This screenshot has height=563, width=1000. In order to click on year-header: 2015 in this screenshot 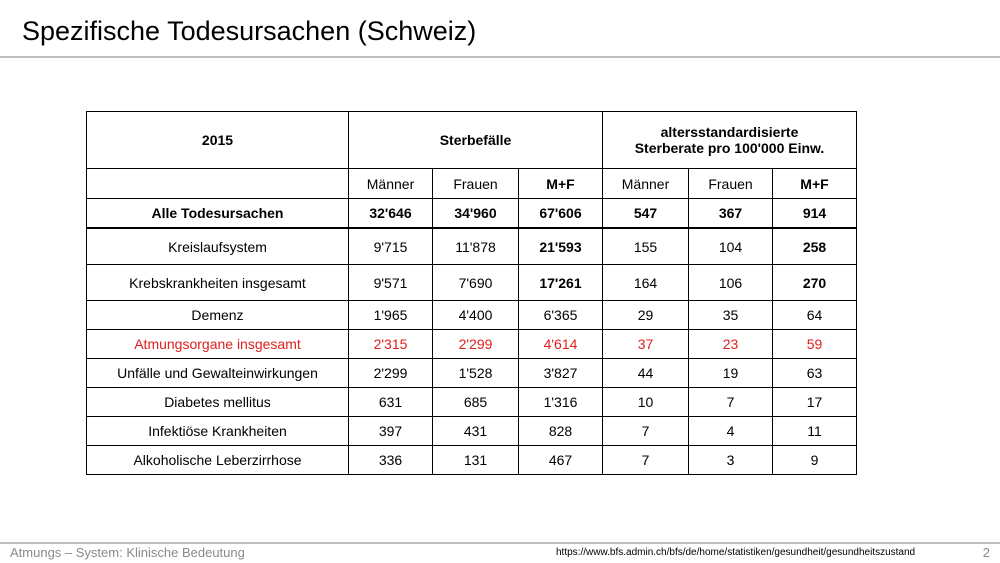, I will do `click(217, 140)`.